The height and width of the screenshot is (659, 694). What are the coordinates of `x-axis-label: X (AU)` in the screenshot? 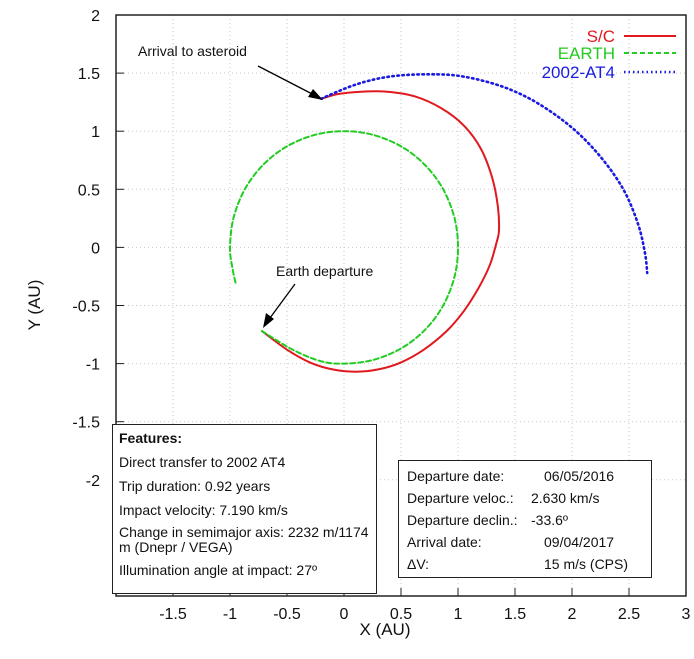 It's located at (385, 629).